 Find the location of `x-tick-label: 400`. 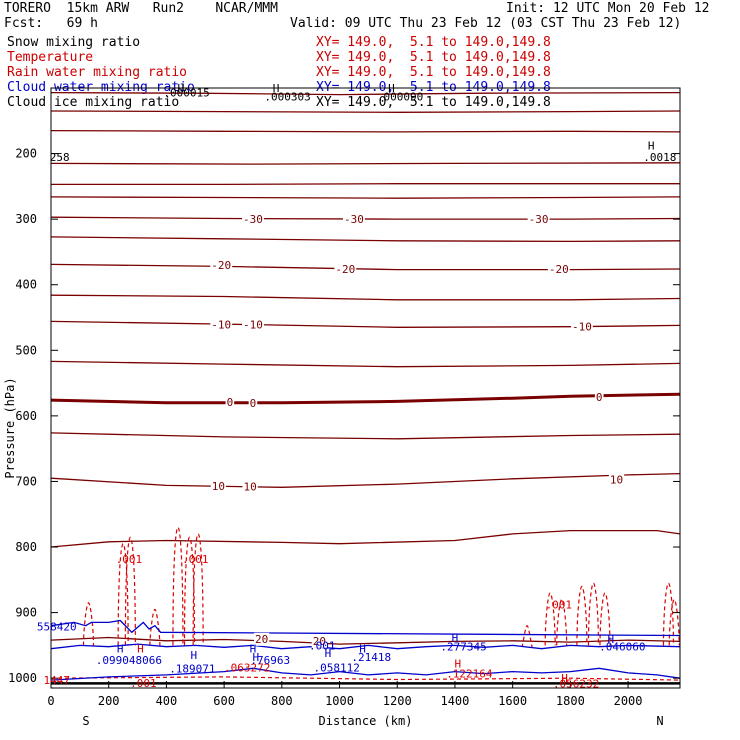

x-tick-label: 400 is located at coordinates (167, 701).